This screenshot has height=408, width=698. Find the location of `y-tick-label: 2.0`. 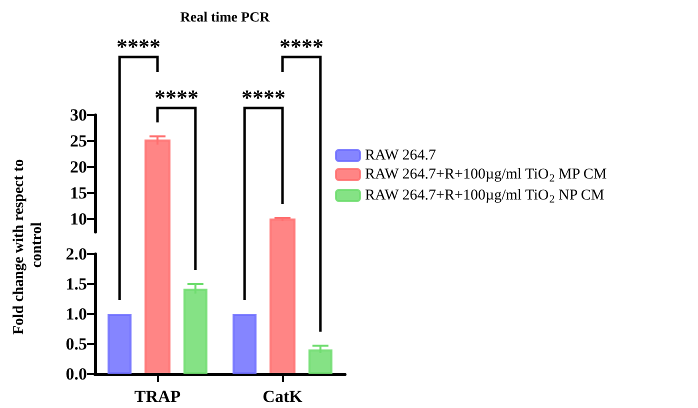

y-tick-label: 2.0 is located at coordinates (76, 254).